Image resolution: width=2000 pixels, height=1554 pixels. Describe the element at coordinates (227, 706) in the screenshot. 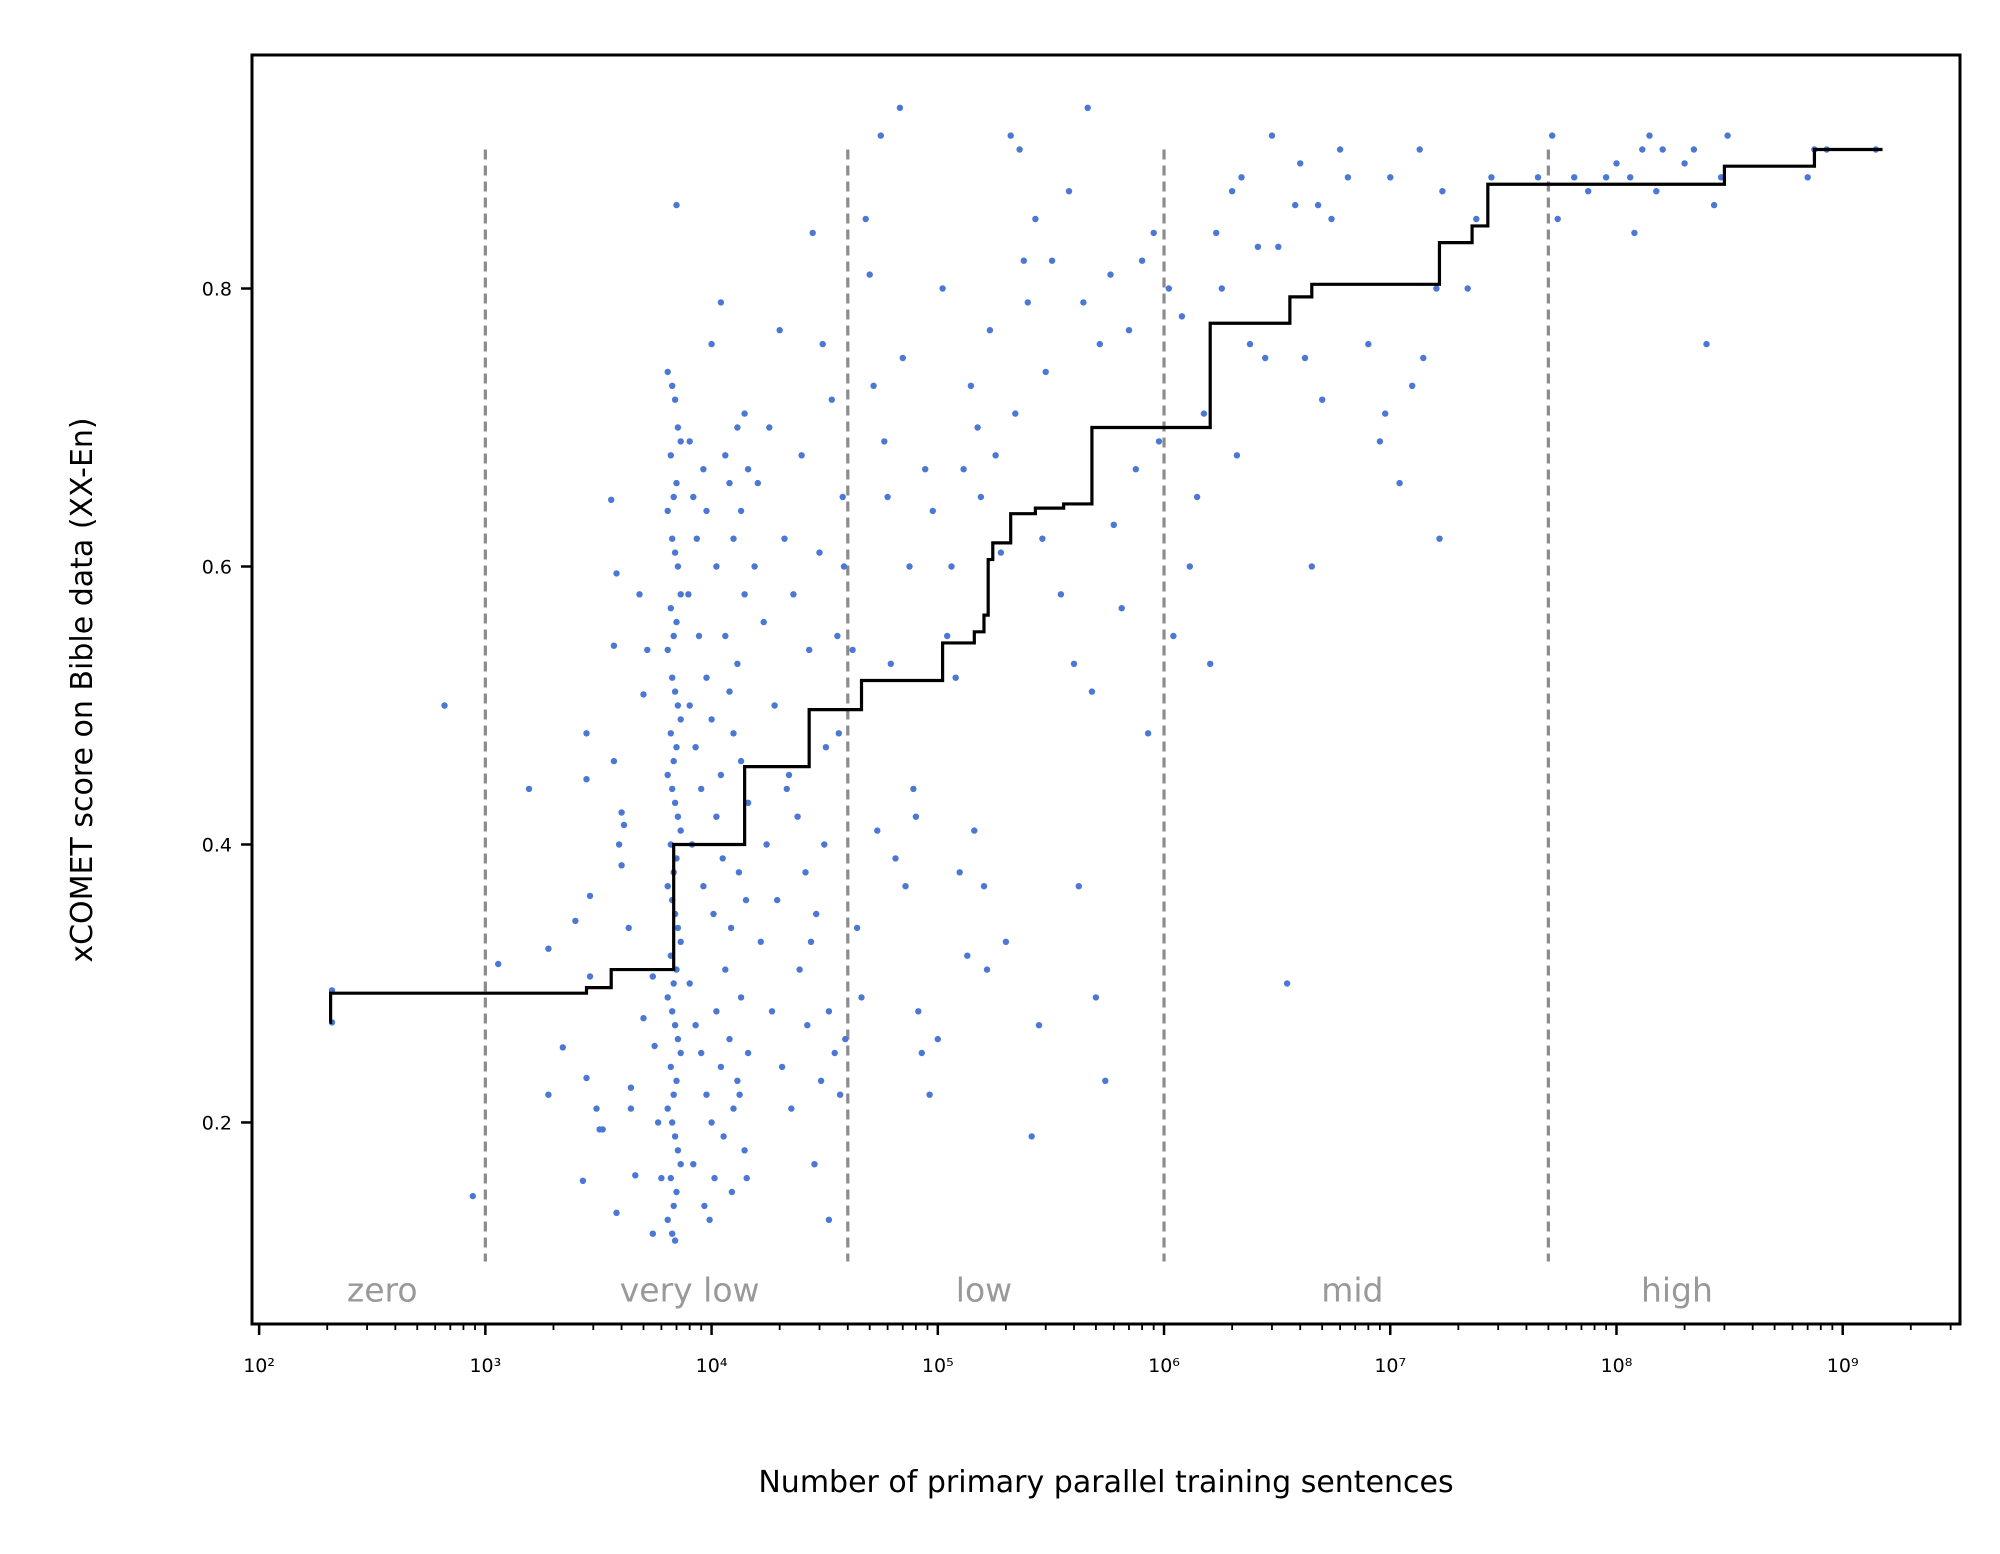

I see `y-axis-ticks: 0.2 0.4 0.6 0.8` at that location.